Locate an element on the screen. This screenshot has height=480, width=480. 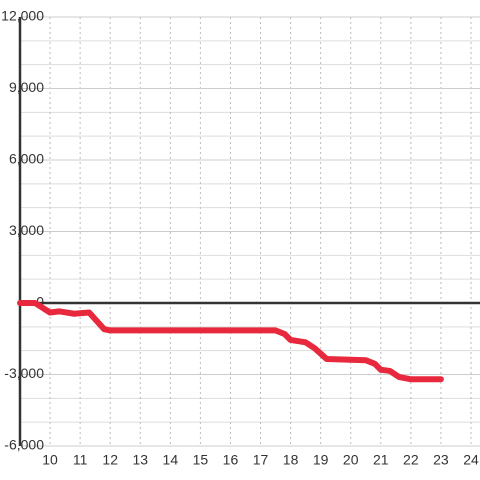
x-tick-label: 23 is located at coordinates (441, 460).